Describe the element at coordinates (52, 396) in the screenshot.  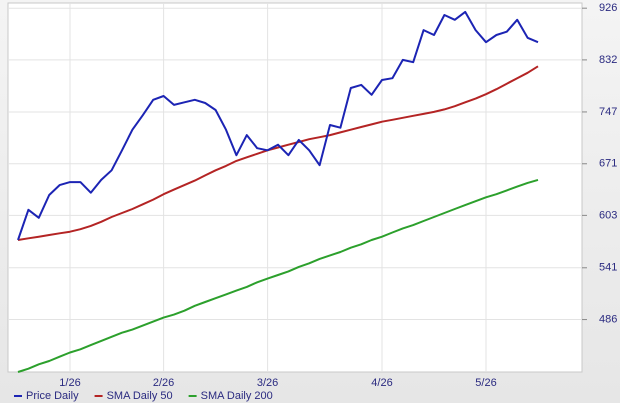
I see `legend-label: Price Daily` at that location.